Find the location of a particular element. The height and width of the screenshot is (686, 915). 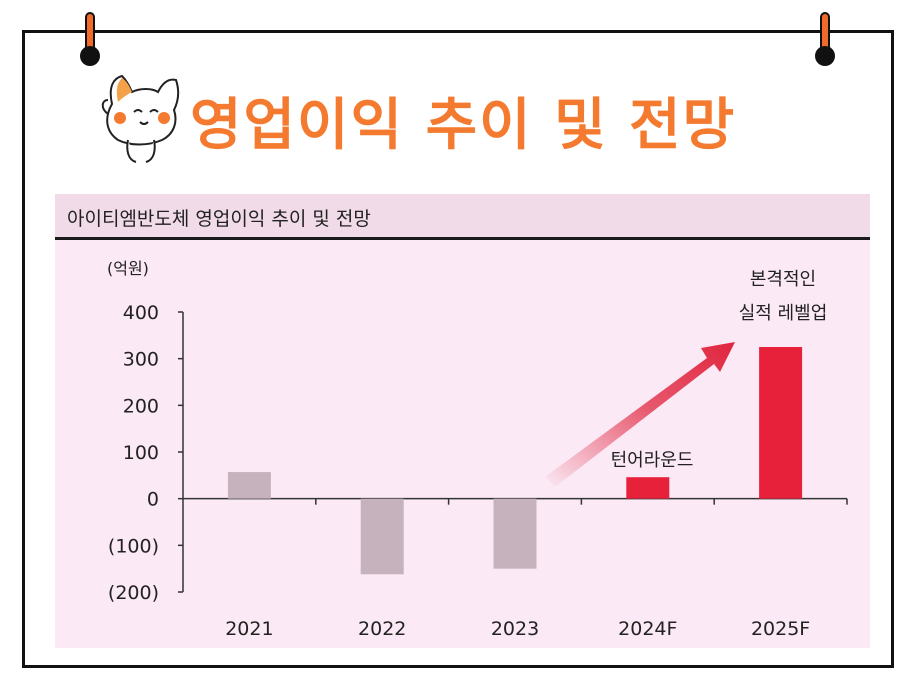

y-tick-label: (200) is located at coordinates (133, 593).